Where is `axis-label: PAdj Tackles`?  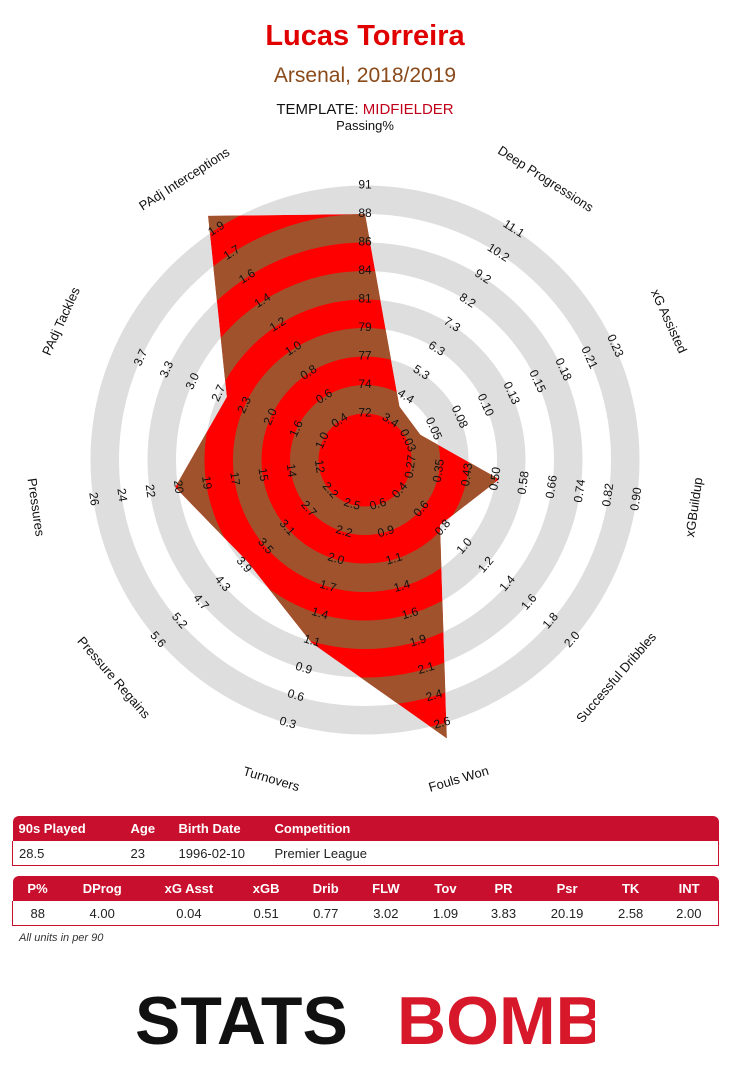
axis-label: PAdj Tackles is located at coordinates (61, 320).